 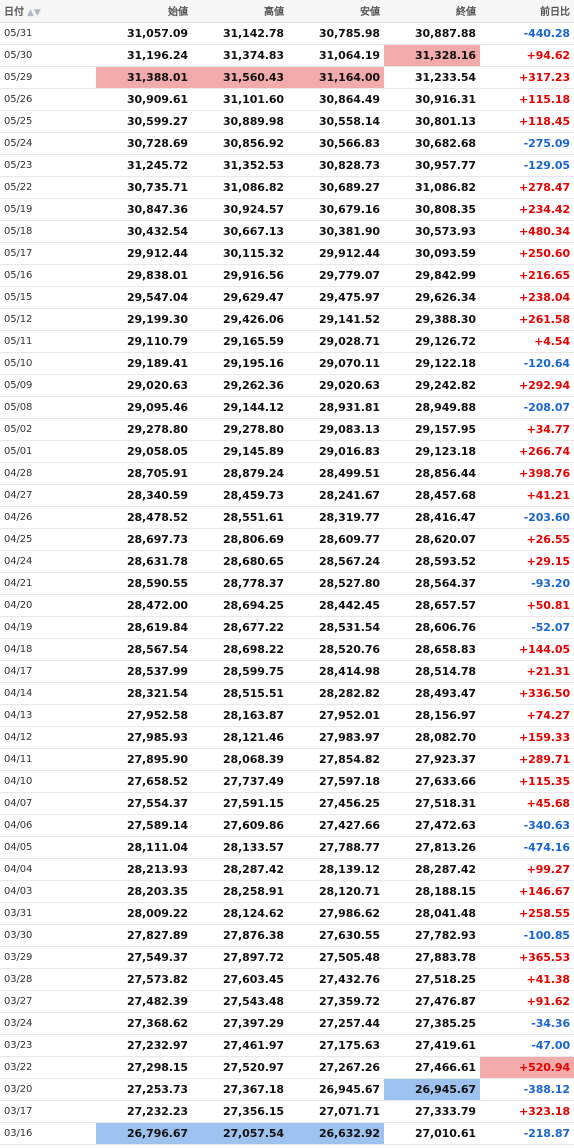 I want to click on cell-low: 29,016.83, so click(x=336, y=451).